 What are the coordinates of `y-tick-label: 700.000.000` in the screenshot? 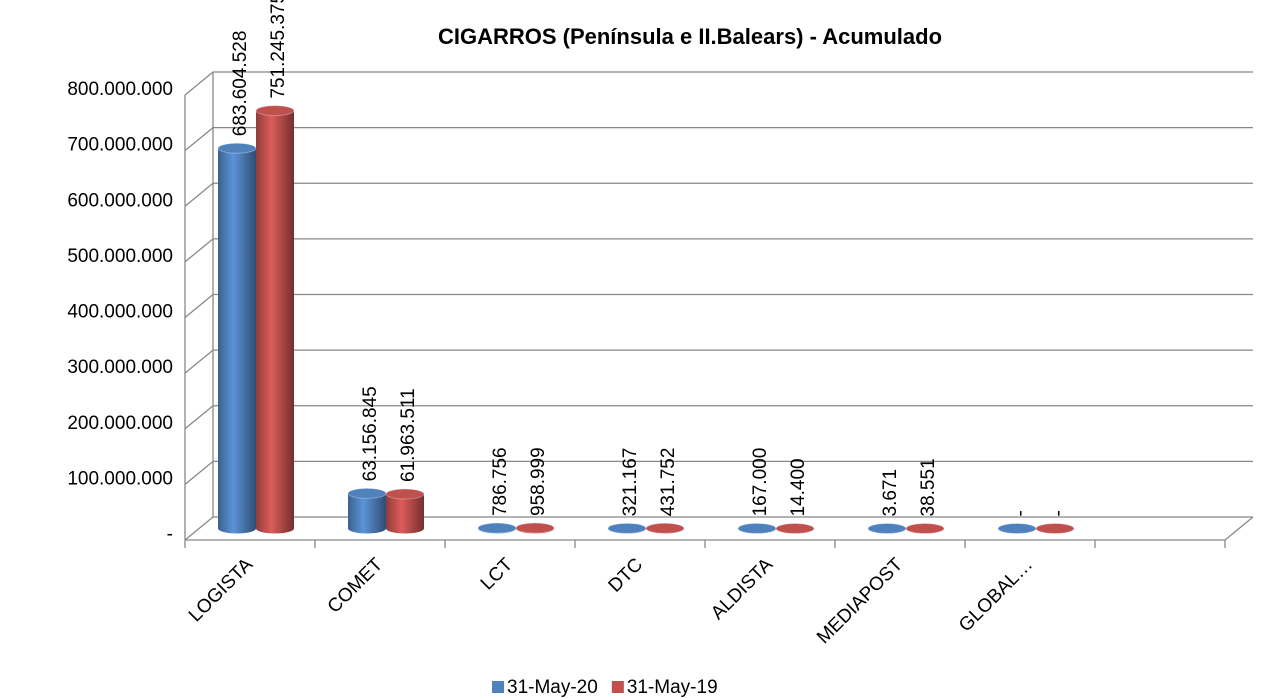 It's located at (120, 145).